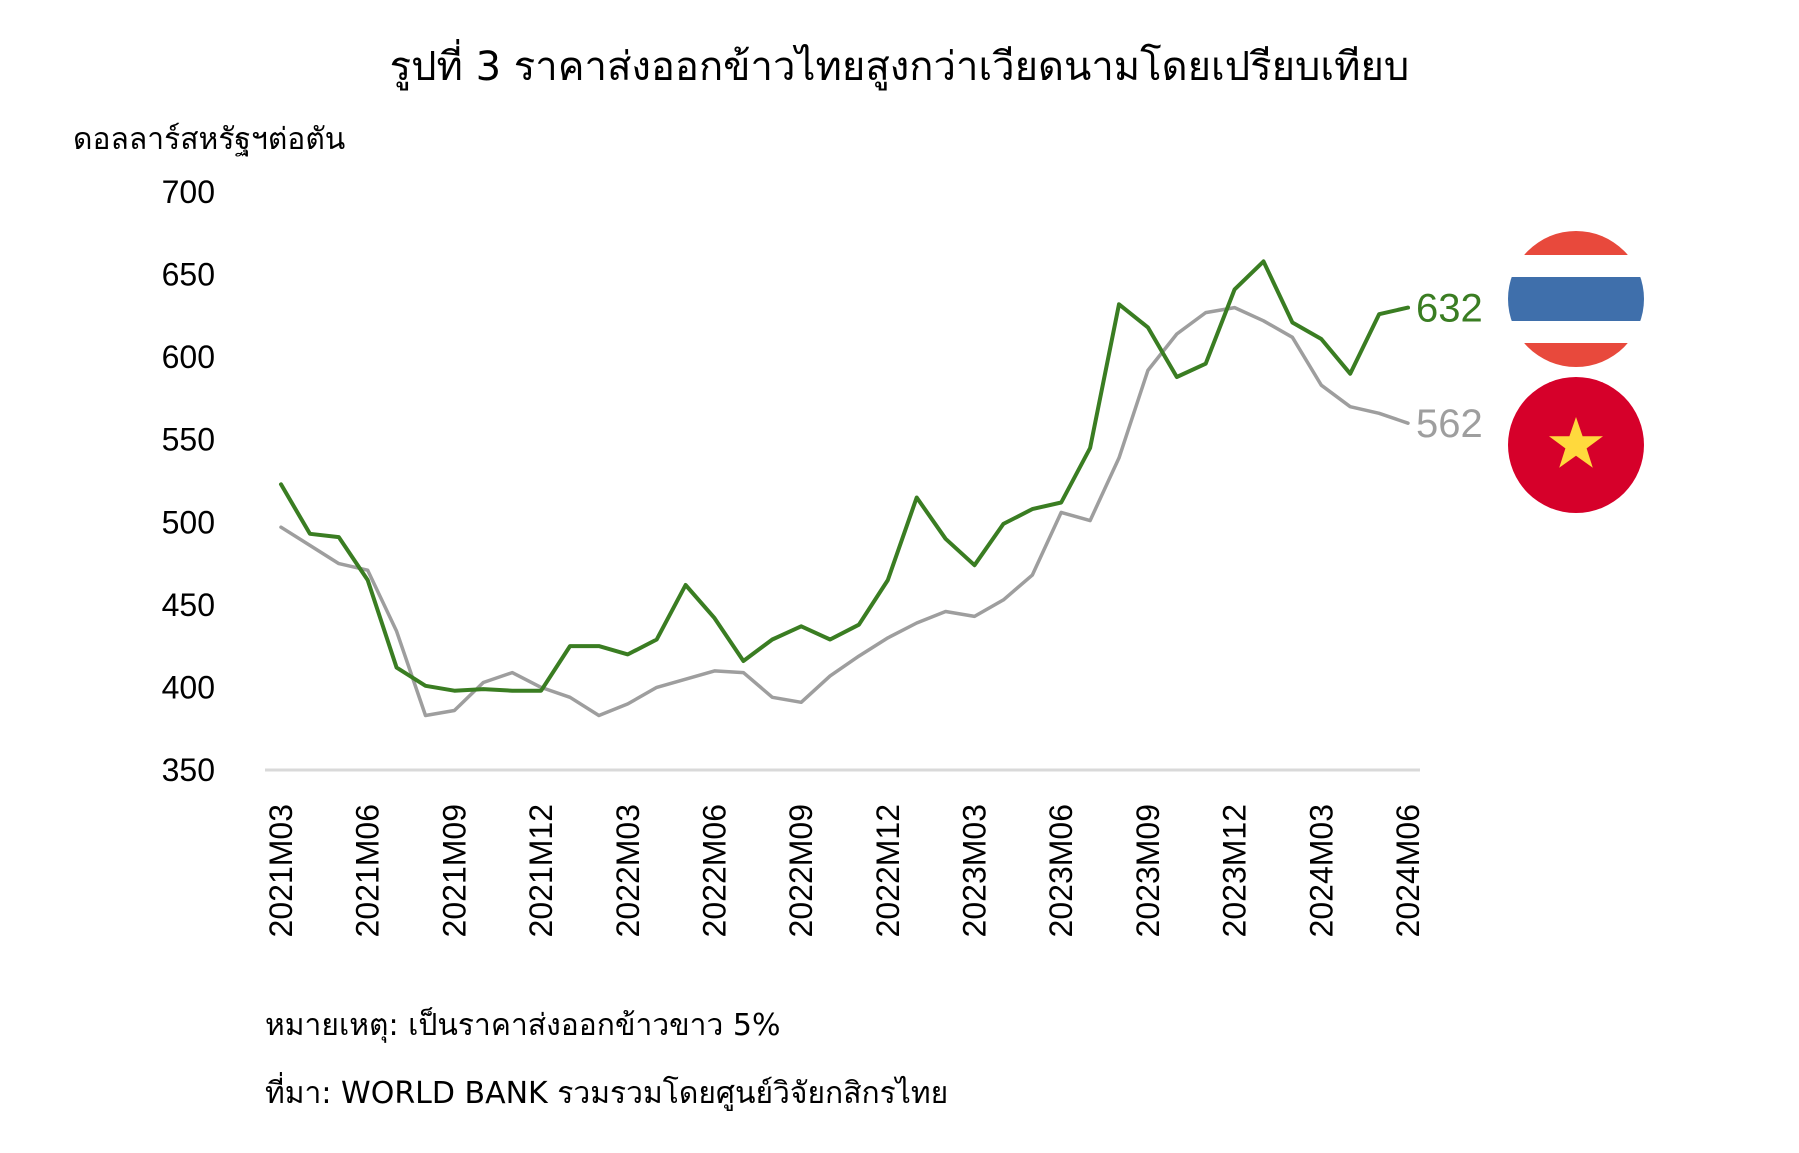 Image resolution: width=1799 pixels, height=1153 pixels. I want to click on x-tick-label: 2024M06, so click(1408, 870).